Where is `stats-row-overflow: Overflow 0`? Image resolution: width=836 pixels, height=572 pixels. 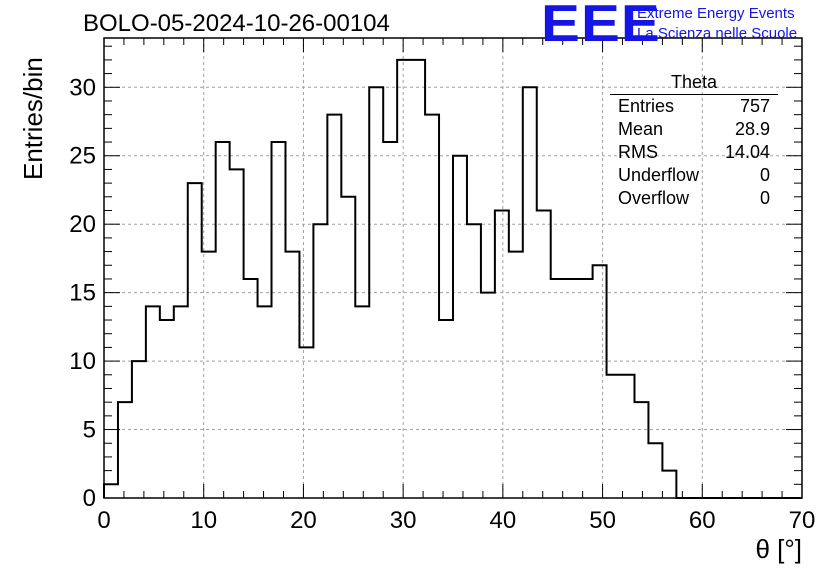 stats-row-overflow: Overflow 0 is located at coordinates (694, 198).